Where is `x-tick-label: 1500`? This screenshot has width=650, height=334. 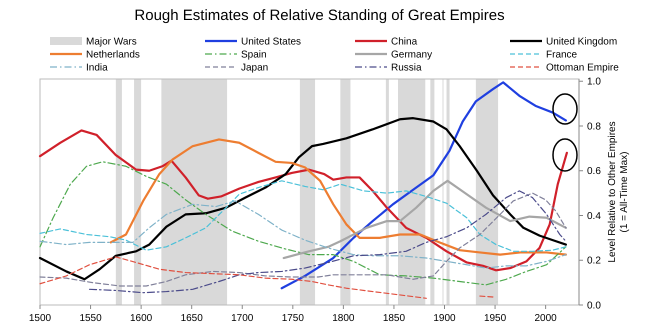
x-tick-label: 1500 is located at coordinates (40, 318).